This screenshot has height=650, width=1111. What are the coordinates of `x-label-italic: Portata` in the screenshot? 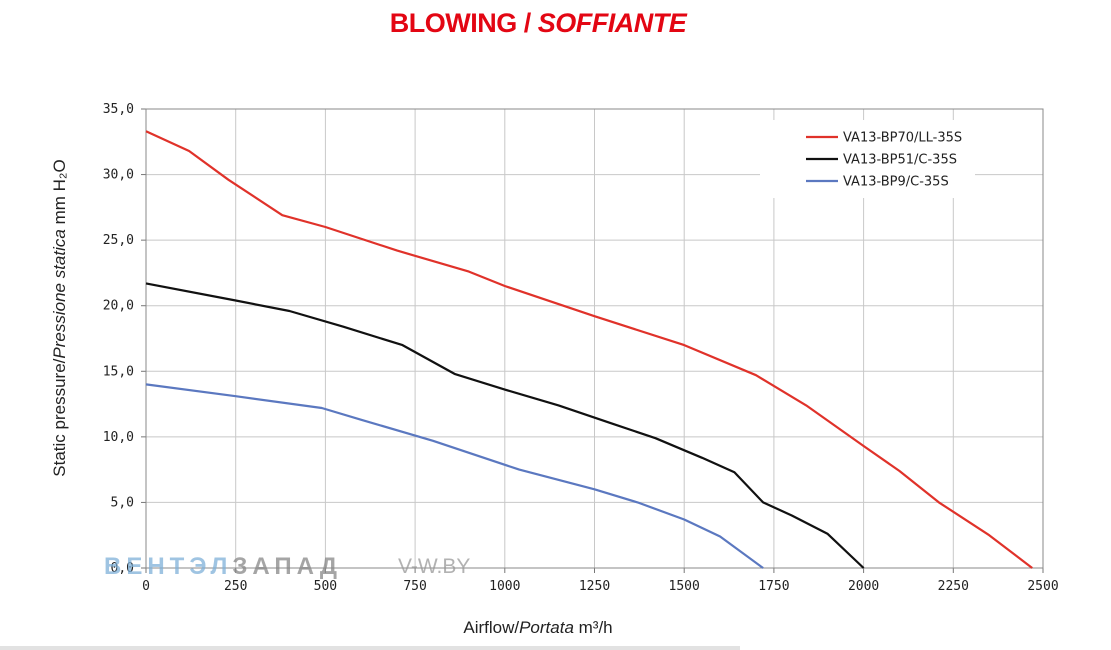 It's located at (546, 627).